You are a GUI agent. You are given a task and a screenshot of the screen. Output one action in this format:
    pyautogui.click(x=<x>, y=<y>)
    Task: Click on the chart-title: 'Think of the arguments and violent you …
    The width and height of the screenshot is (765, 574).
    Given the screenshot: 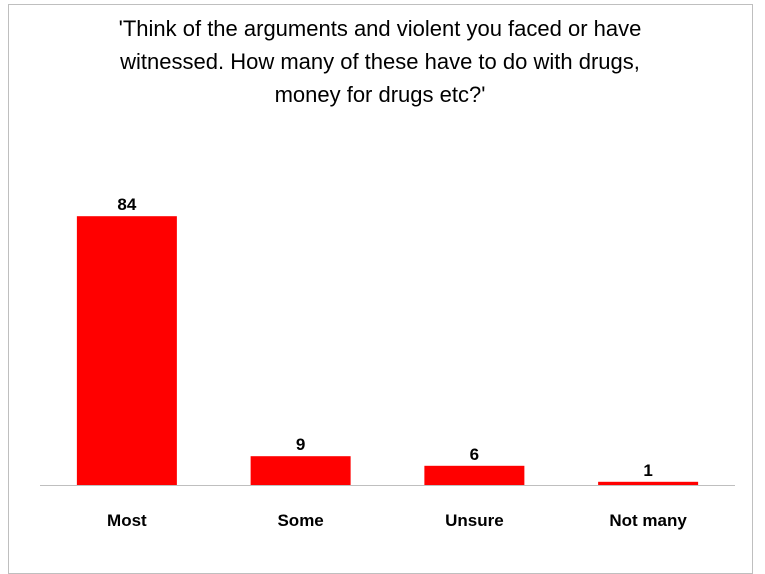 What is the action you would take?
    pyautogui.click(x=380, y=61)
    